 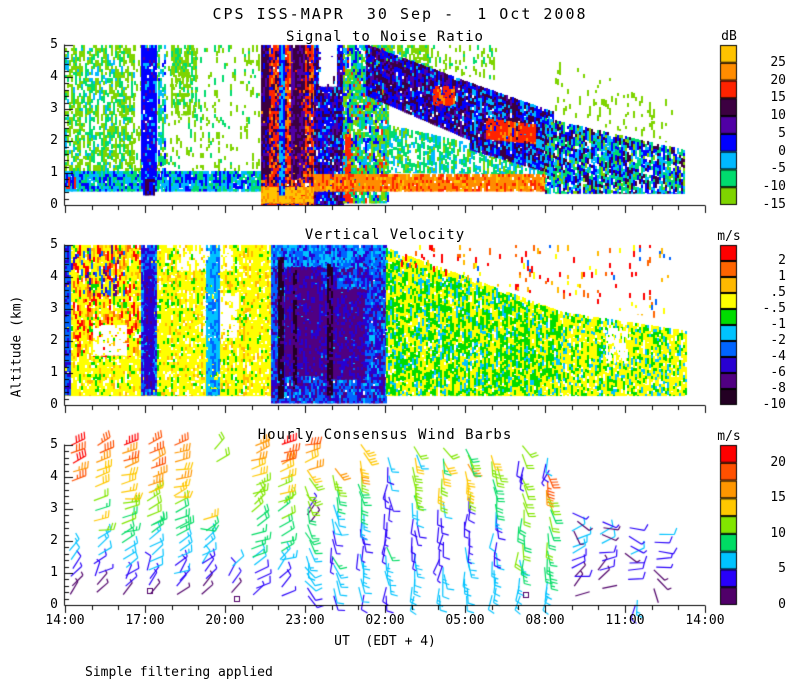 What do you see at coordinates (145, 620) in the screenshot?
I see `x-tick-label: 17:00` at bounding box center [145, 620].